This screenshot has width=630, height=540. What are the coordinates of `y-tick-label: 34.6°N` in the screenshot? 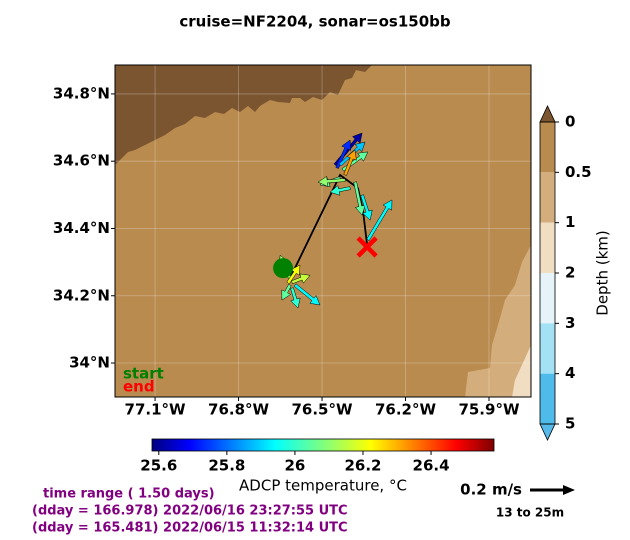 It's located at (81, 161).